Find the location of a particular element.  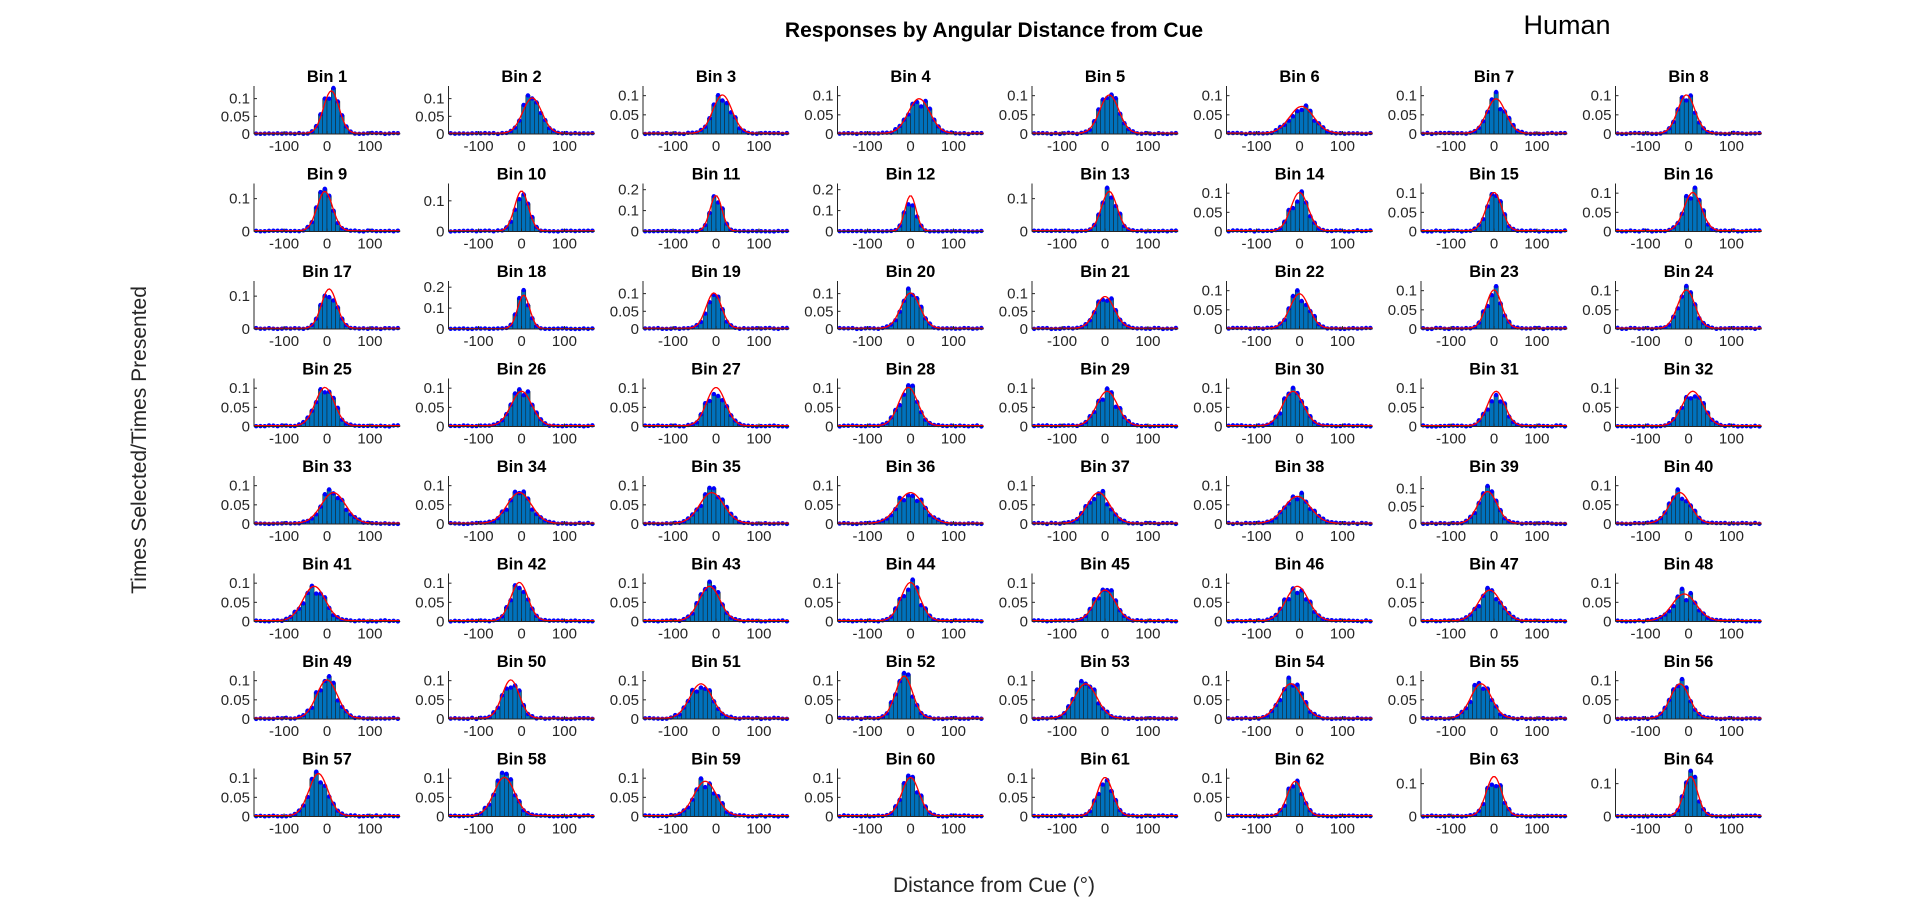

subplot-title: Bin 49 is located at coordinates (327, 662).